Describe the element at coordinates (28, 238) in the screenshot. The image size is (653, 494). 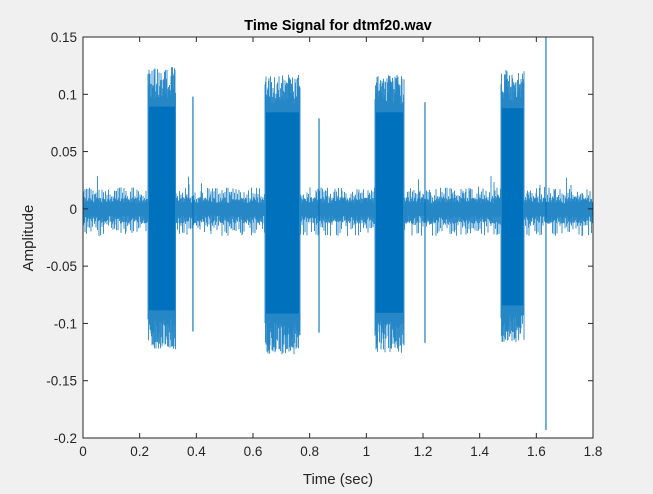
I see `y-axis-label: Amplitude` at that location.